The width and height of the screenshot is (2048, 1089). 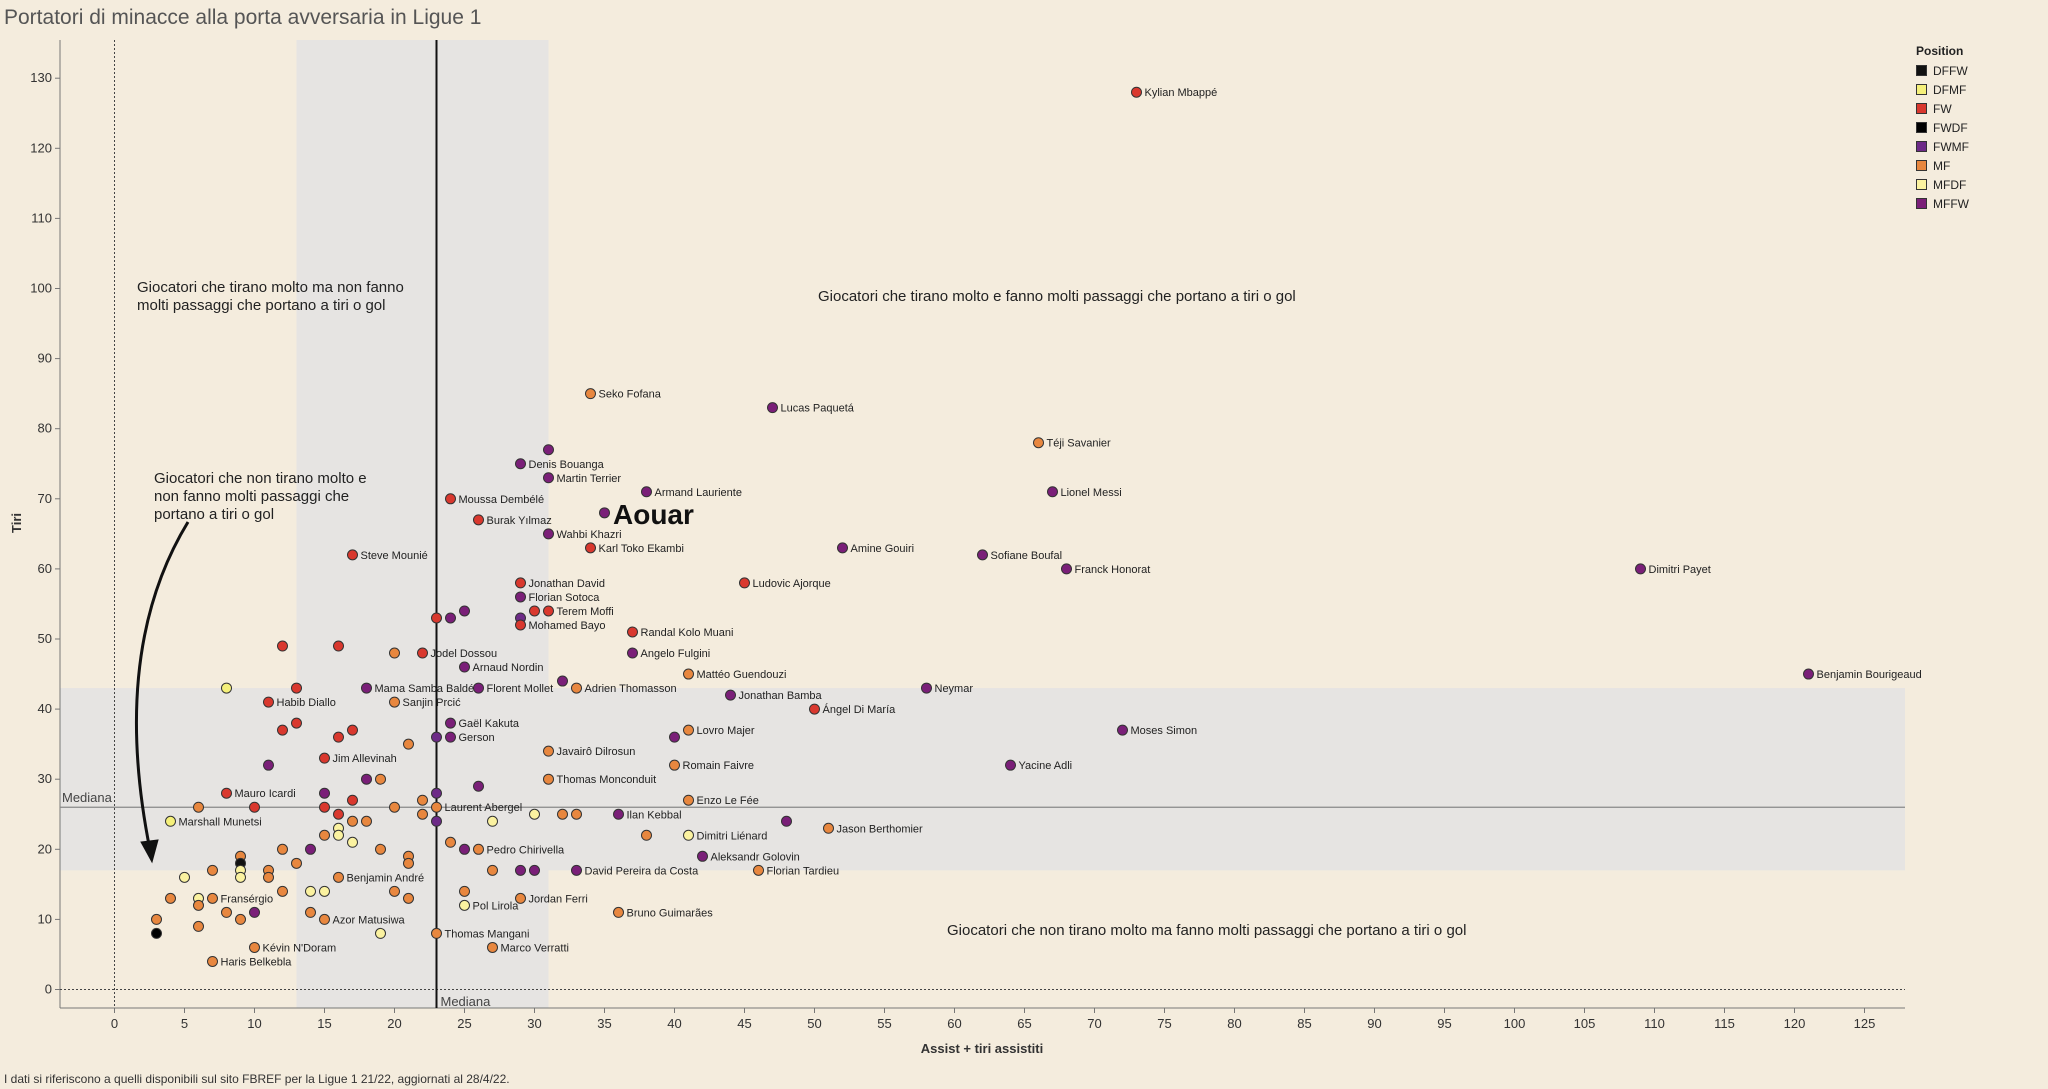 What do you see at coordinates (45, 918) in the screenshot?
I see `y-tick-label: 10` at bounding box center [45, 918].